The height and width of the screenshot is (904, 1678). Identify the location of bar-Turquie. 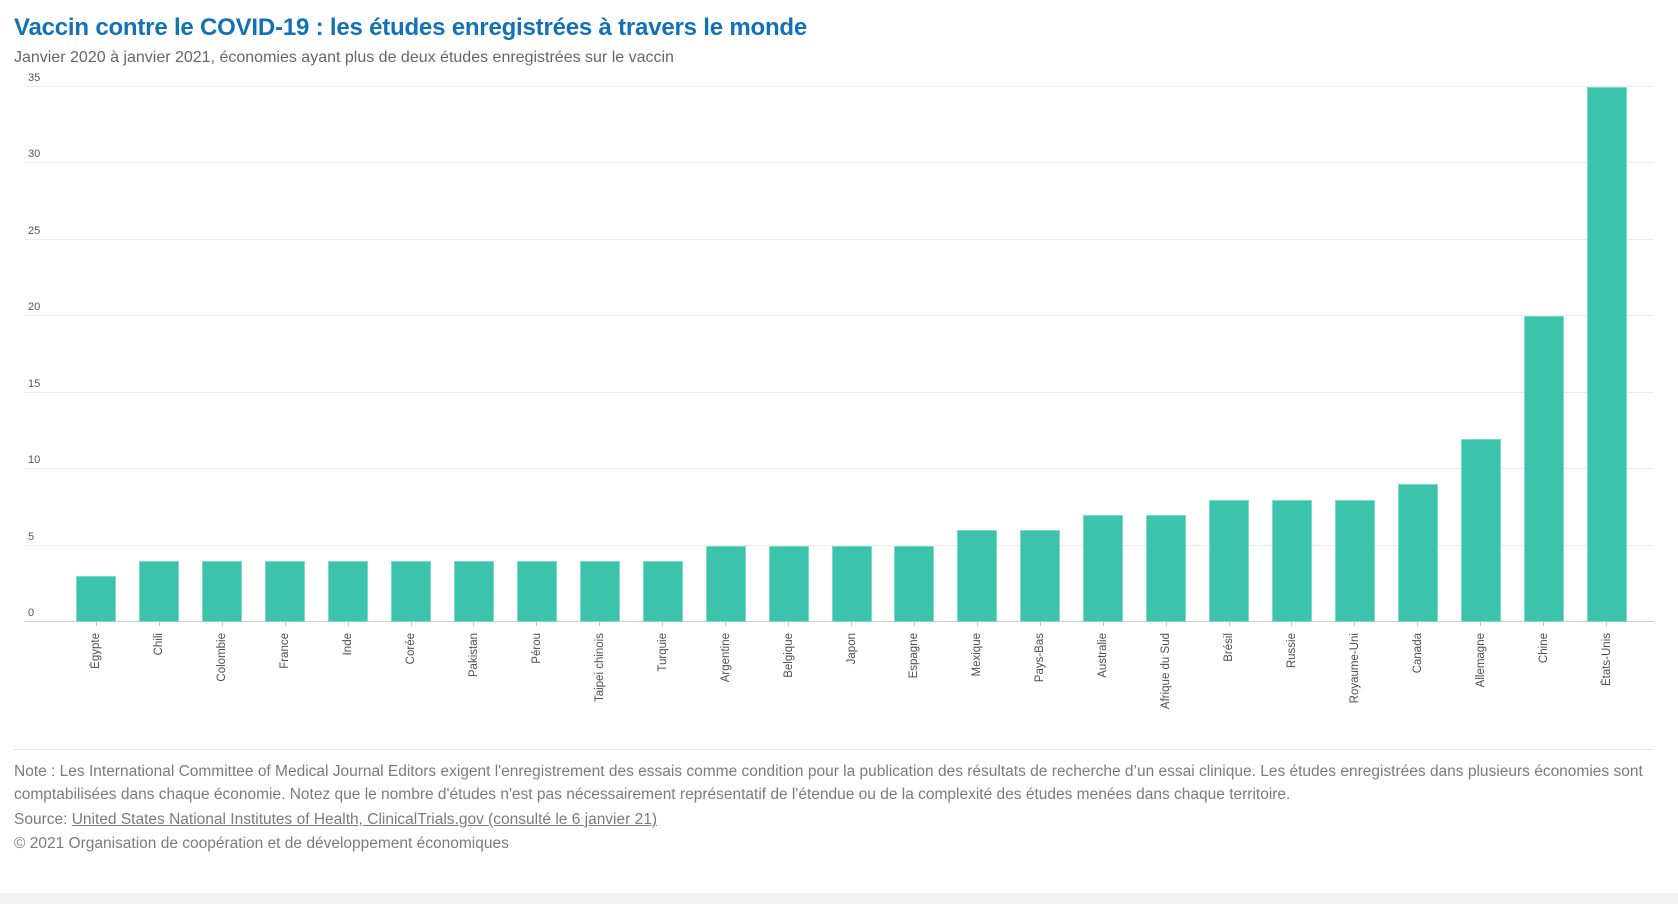
(662, 591).